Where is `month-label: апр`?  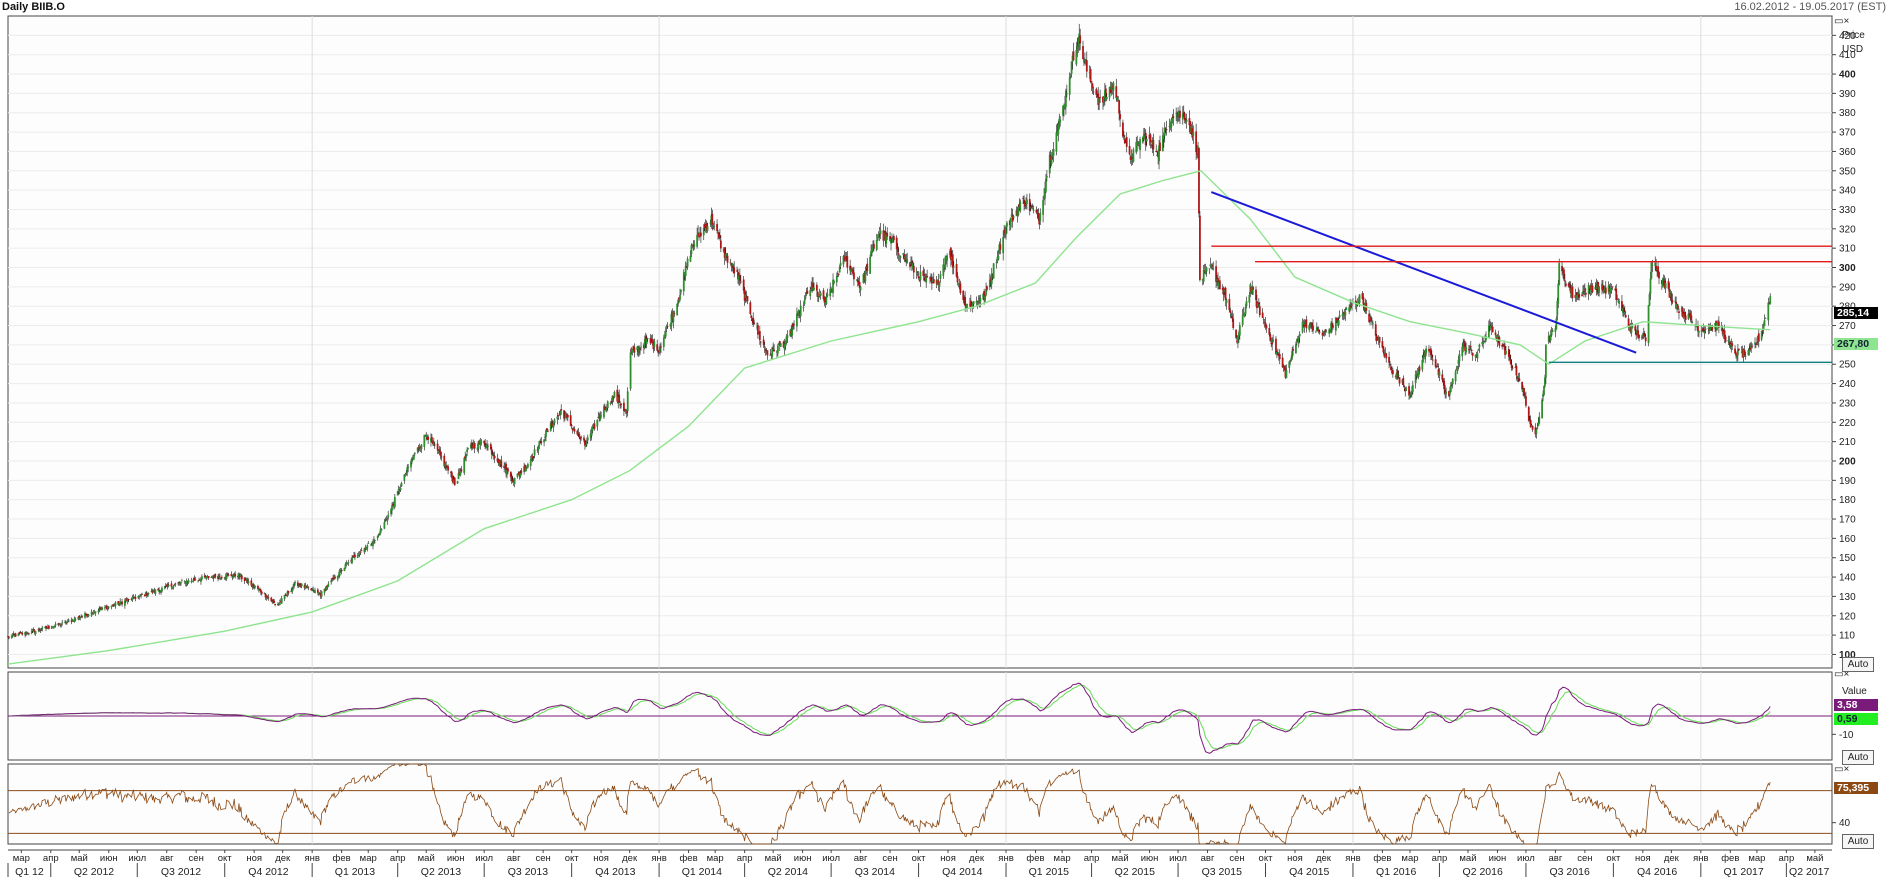 month-label: апр is located at coordinates (1092, 858).